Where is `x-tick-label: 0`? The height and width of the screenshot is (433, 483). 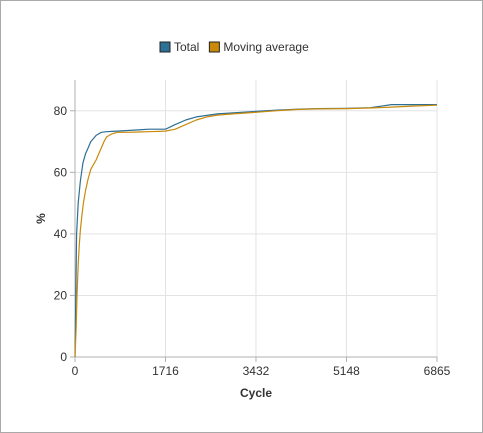 x-tick-label: 0 is located at coordinates (75, 371).